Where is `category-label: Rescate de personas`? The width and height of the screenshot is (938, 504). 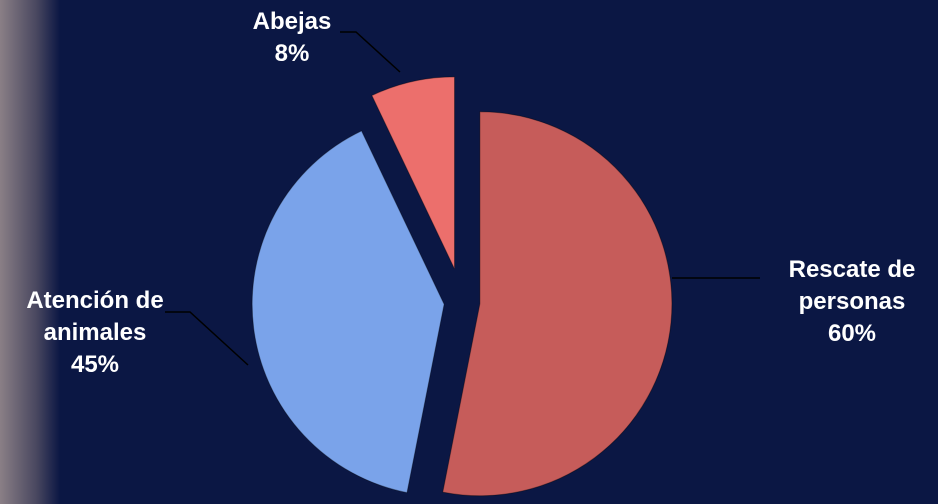 category-label: Rescate de personas is located at coordinates (852, 285).